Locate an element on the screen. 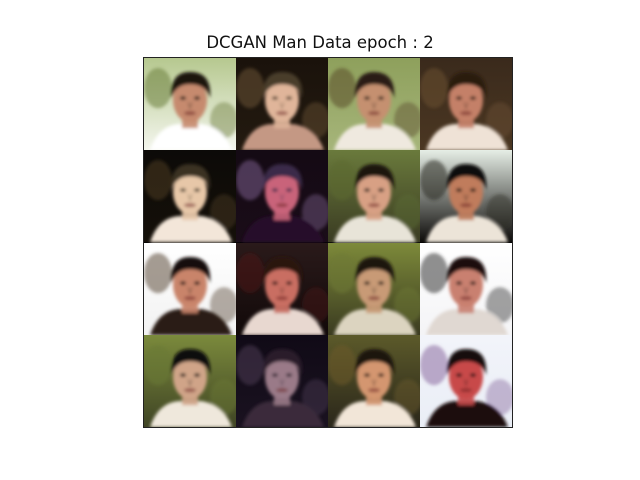 The height and width of the screenshot is (480, 640). figure-title: DCGAN Man Data epoch : 2 is located at coordinates (320, 42).